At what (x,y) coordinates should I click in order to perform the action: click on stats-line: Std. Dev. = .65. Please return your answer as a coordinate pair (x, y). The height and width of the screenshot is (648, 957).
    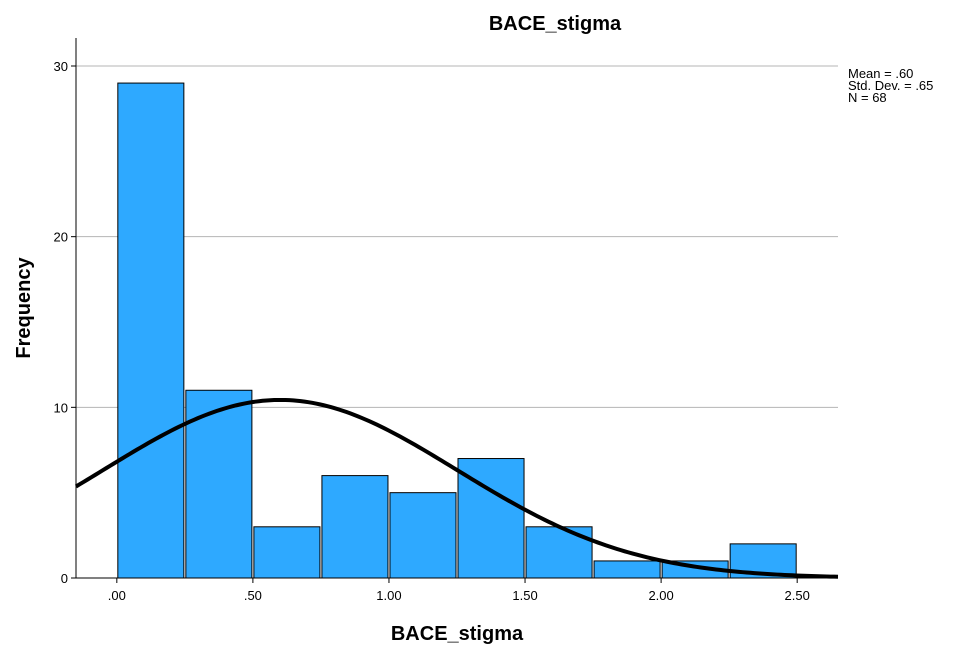
    Looking at the image, I should click on (890, 85).